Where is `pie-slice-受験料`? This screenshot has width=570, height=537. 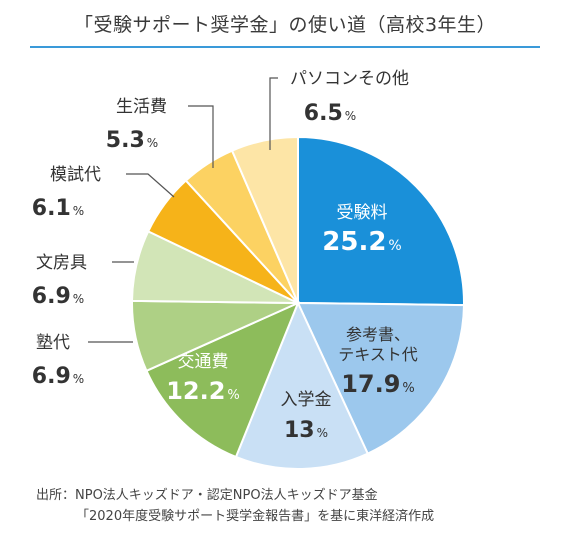 pie-slice-受験料 is located at coordinates (381, 221).